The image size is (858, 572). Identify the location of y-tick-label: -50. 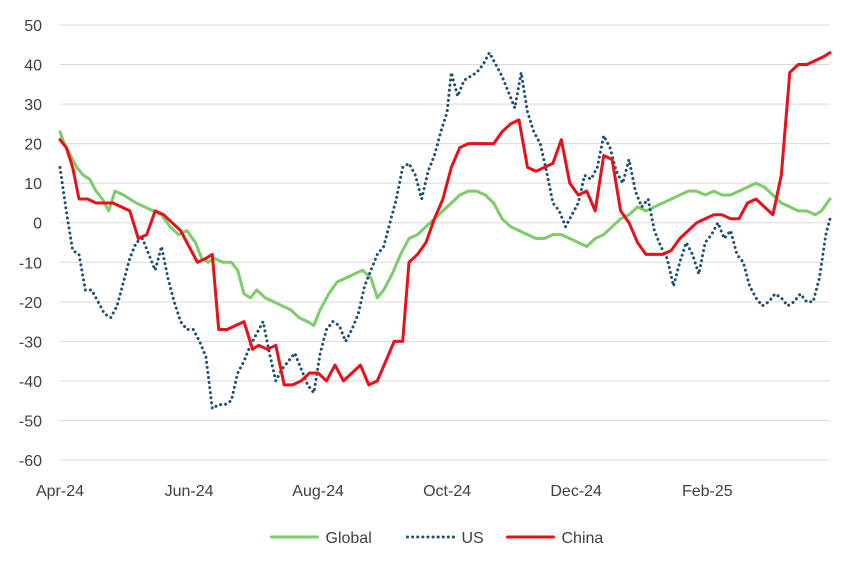
(30, 421).